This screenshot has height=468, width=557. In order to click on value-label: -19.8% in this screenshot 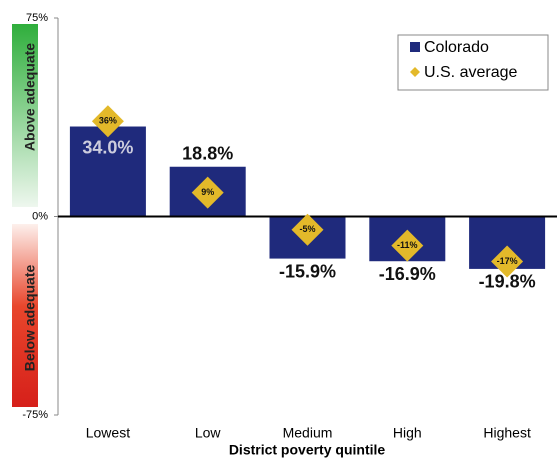, I will do `click(507, 282)`.